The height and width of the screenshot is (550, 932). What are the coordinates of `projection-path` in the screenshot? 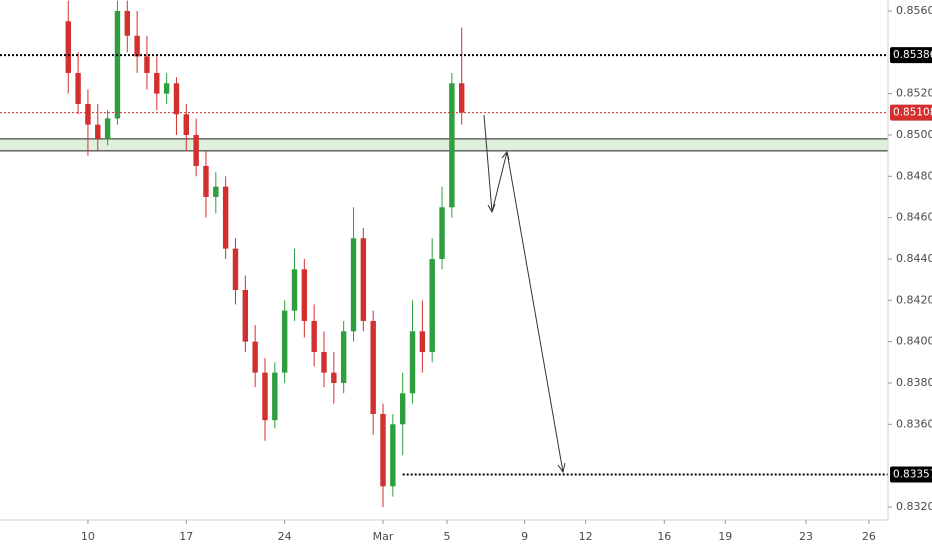 It's located at (523, 293).